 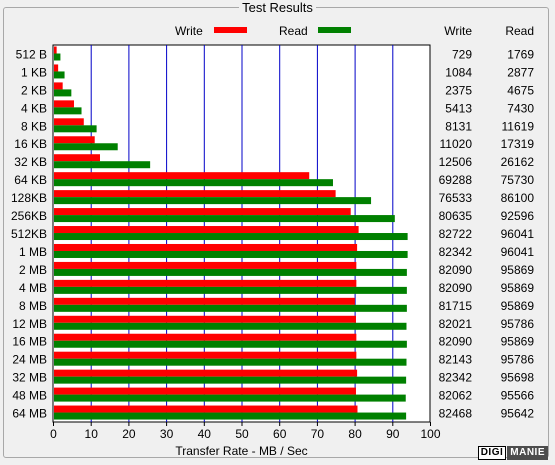 I want to click on category-label: 1 MB, so click(x=33, y=252).